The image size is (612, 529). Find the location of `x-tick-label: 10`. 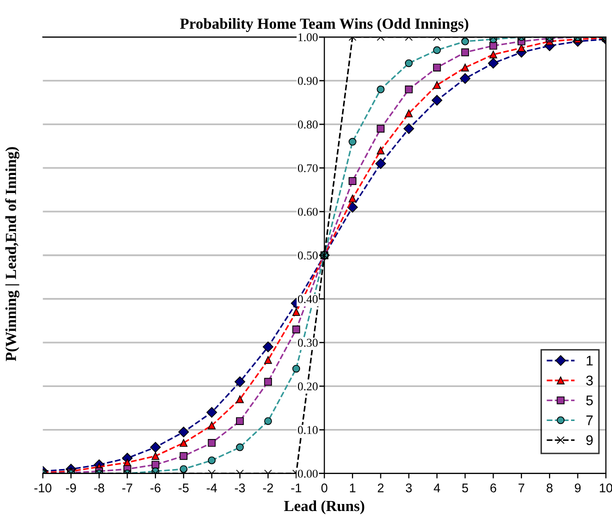

x-tick-label: 10 is located at coordinates (606, 488).